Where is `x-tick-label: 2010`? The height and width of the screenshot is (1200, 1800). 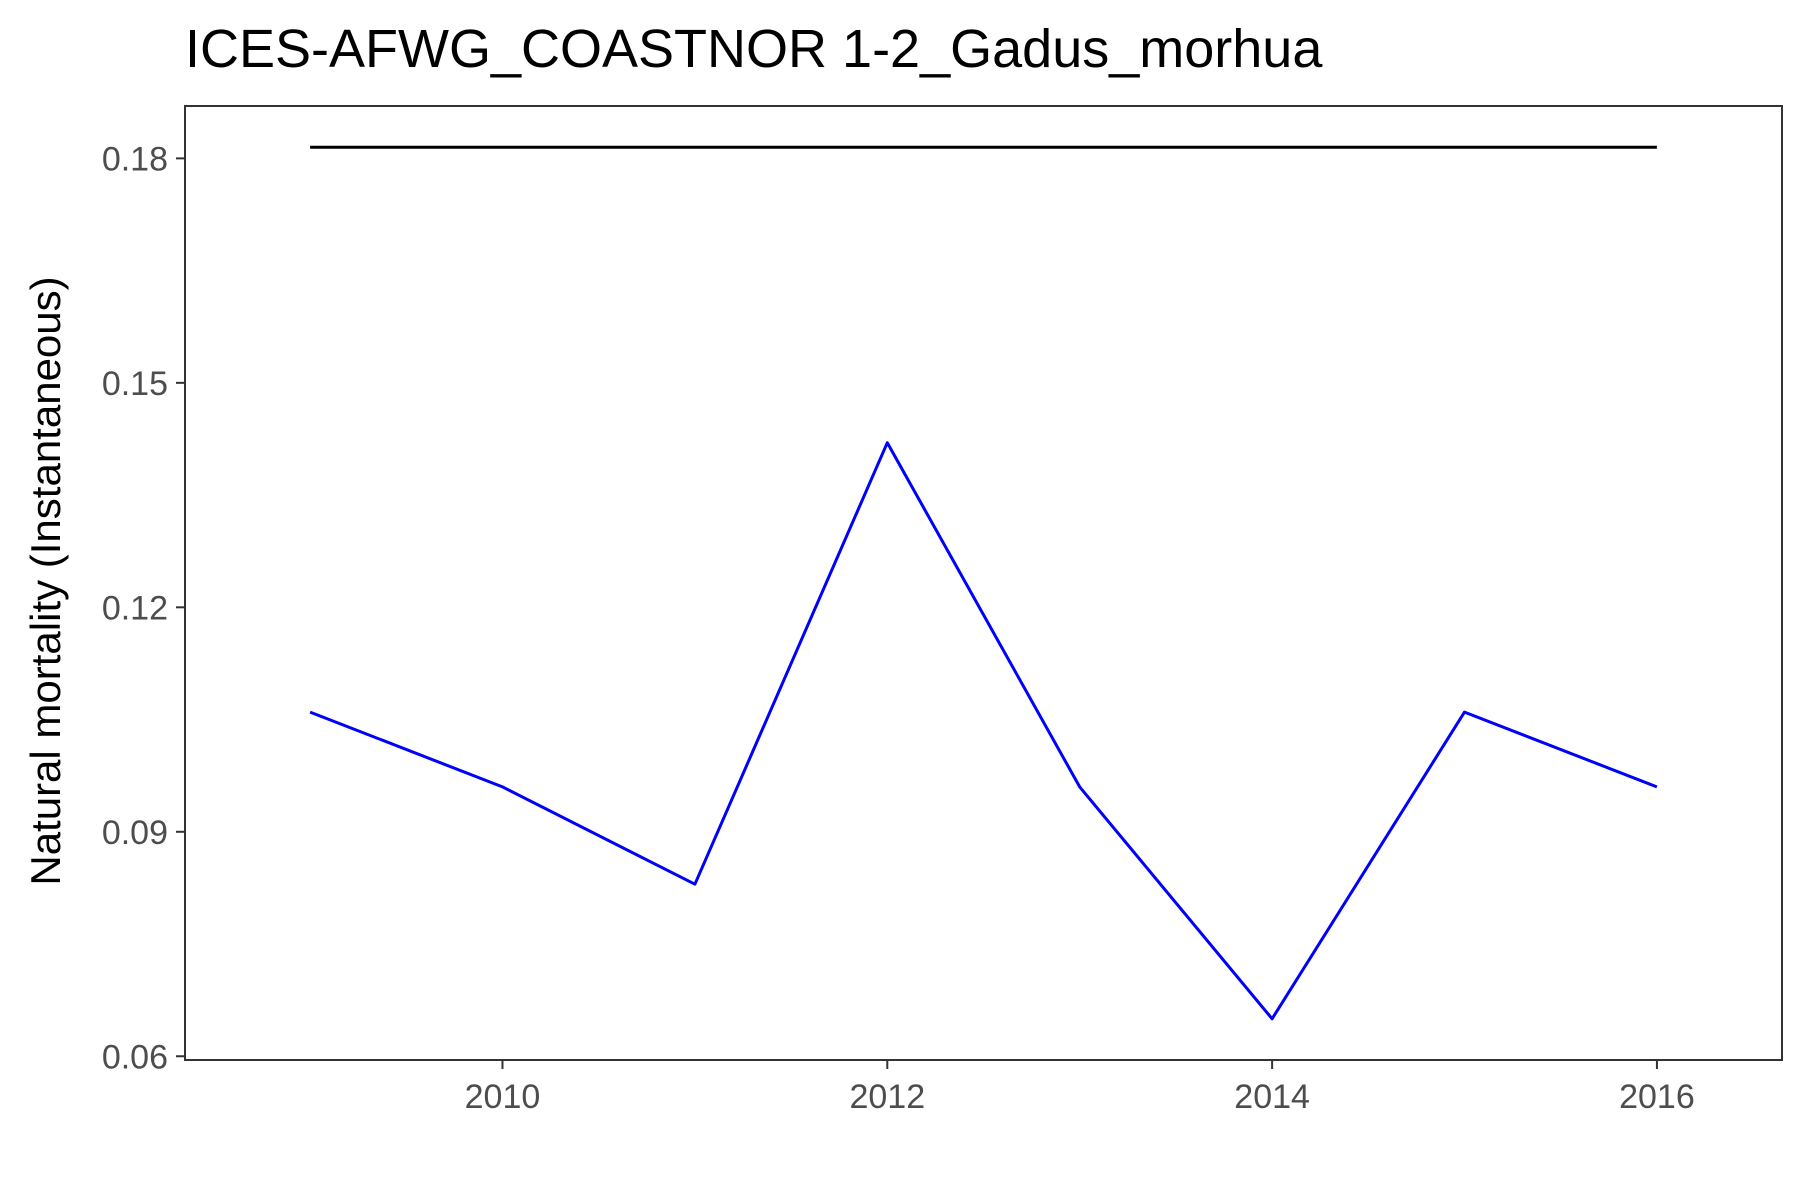
x-tick-label: 2010 is located at coordinates (503, 1097).